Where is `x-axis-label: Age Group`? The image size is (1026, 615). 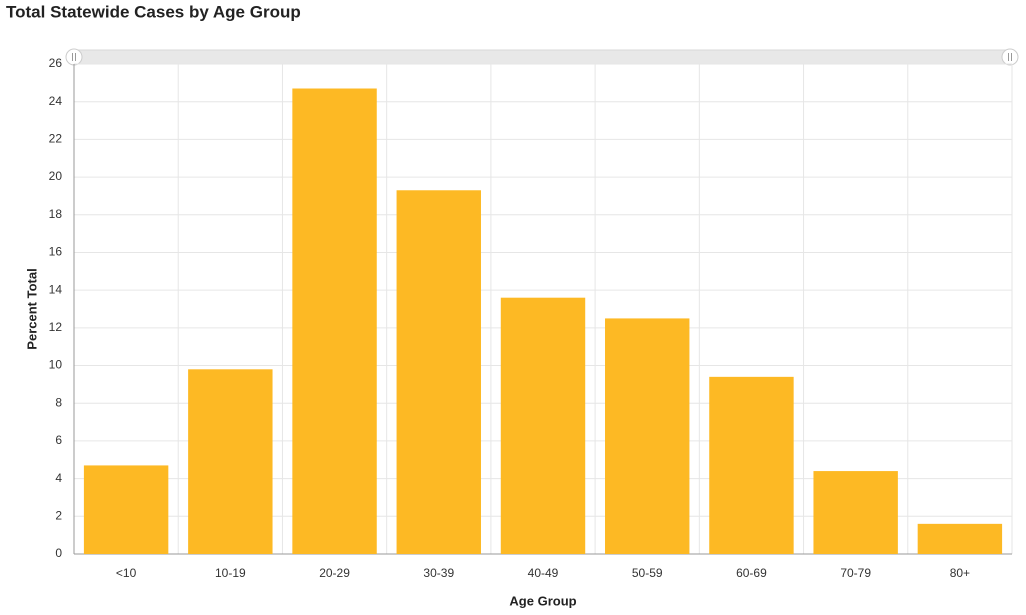 x-axis-label: Age Group is located at coordinates (542, 600).